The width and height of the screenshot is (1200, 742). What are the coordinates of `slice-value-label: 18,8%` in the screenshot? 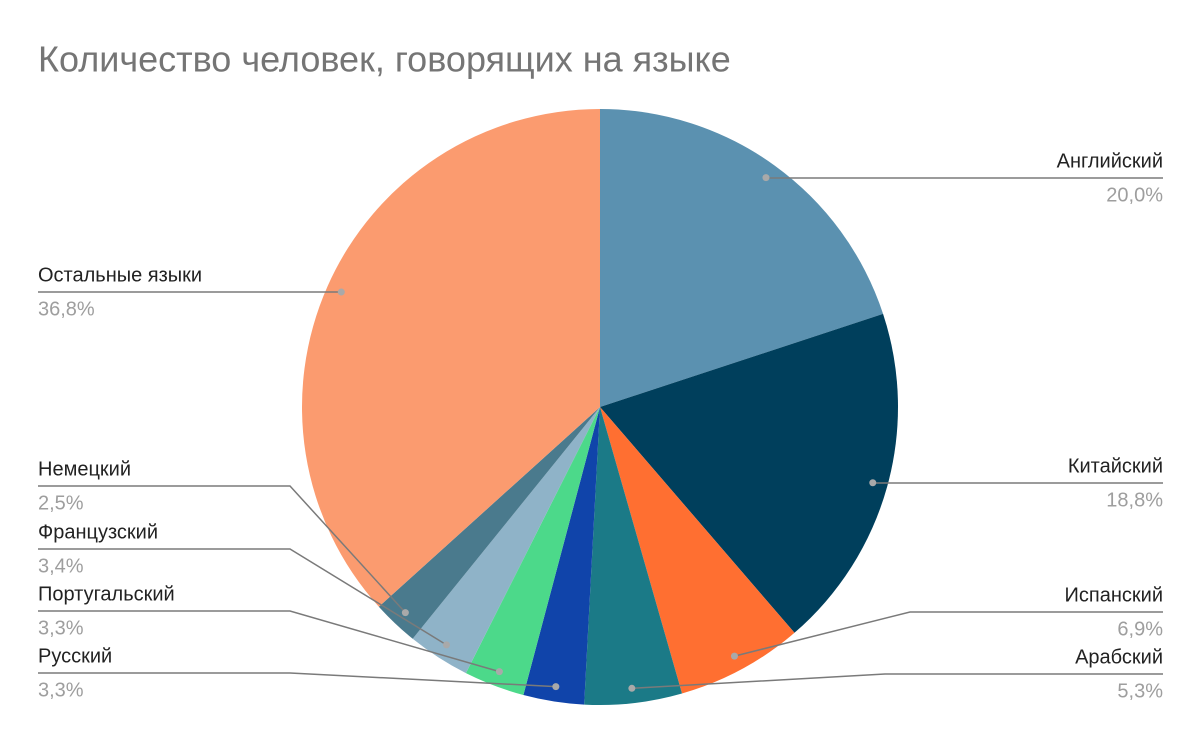 It's located at (1134, 500).